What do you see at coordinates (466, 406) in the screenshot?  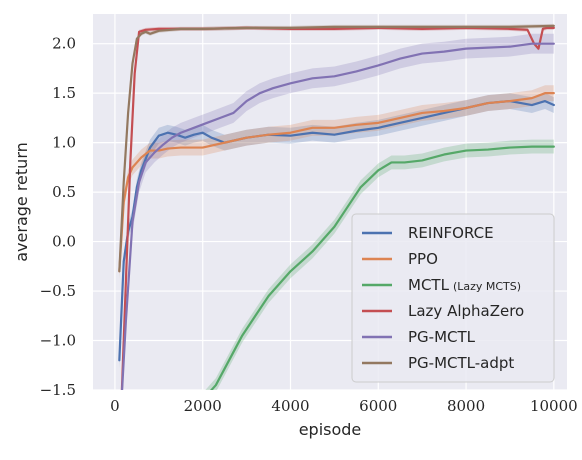 I see `x-tick-label: 8000` at bounding box center [466, 406].